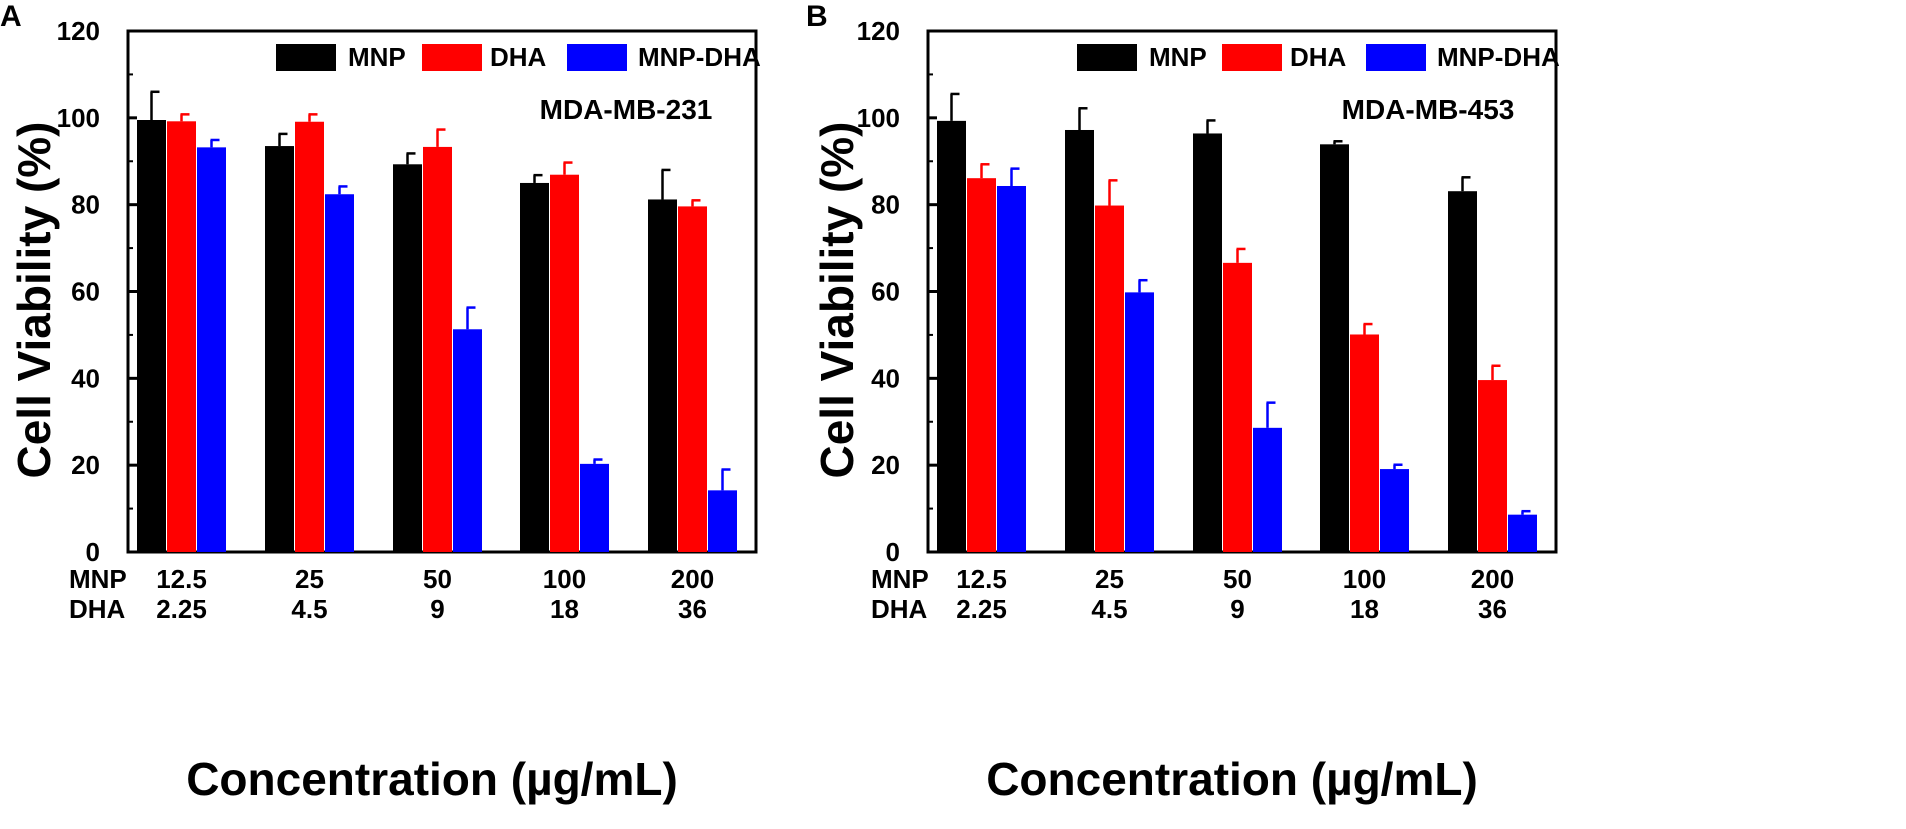 The image size is (1906, 829). What do you see at coordinates (817, 16) in the screenshot?
I see `panel-label: B` at bounding box center [817, 16].